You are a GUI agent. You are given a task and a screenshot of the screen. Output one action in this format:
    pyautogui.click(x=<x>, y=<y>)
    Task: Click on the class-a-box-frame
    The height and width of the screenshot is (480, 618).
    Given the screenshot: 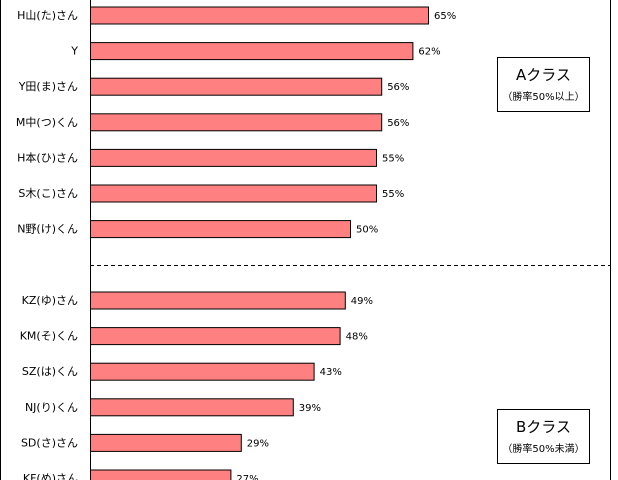 What is the action you would take?
    pyautogui.click(x=543, y=84)
    